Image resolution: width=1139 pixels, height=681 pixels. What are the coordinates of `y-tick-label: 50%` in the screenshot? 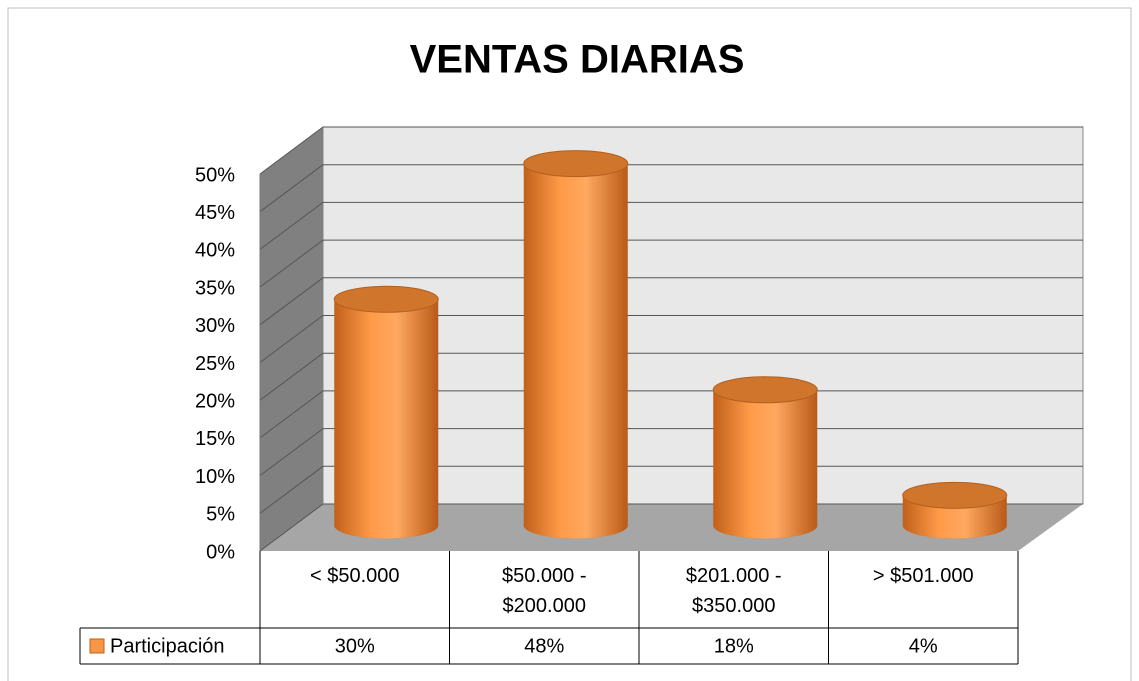 It's located at (215, 175).